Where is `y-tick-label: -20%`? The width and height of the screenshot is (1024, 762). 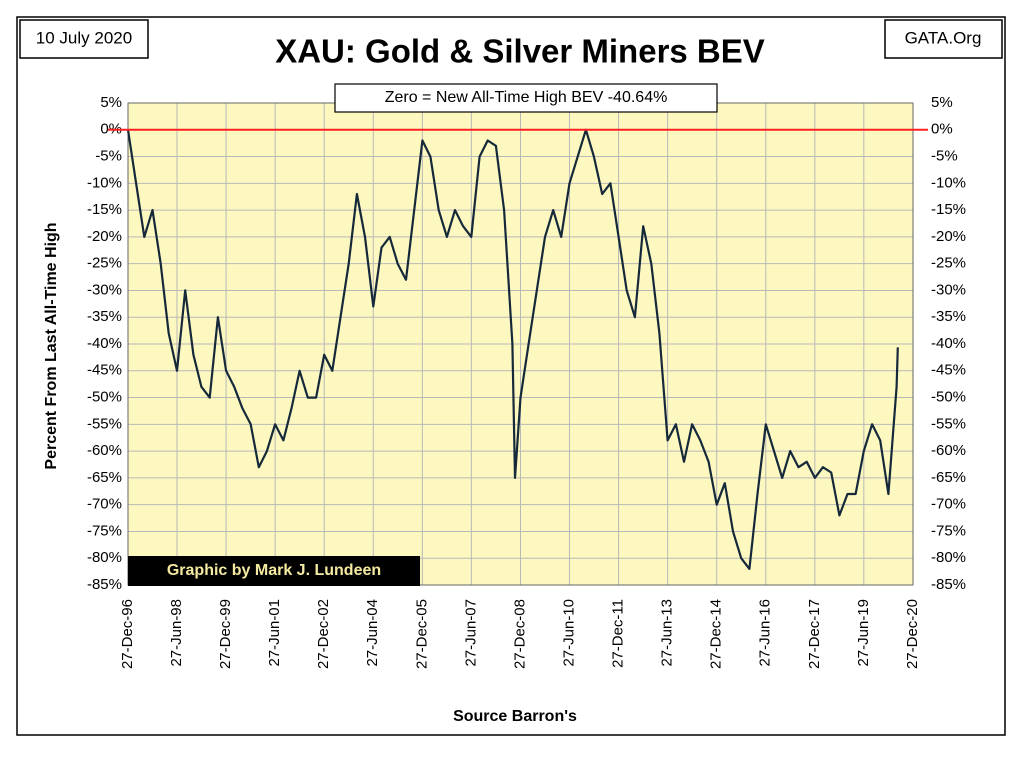
y-tick-label: -20% is located at coordinates (104, 236).